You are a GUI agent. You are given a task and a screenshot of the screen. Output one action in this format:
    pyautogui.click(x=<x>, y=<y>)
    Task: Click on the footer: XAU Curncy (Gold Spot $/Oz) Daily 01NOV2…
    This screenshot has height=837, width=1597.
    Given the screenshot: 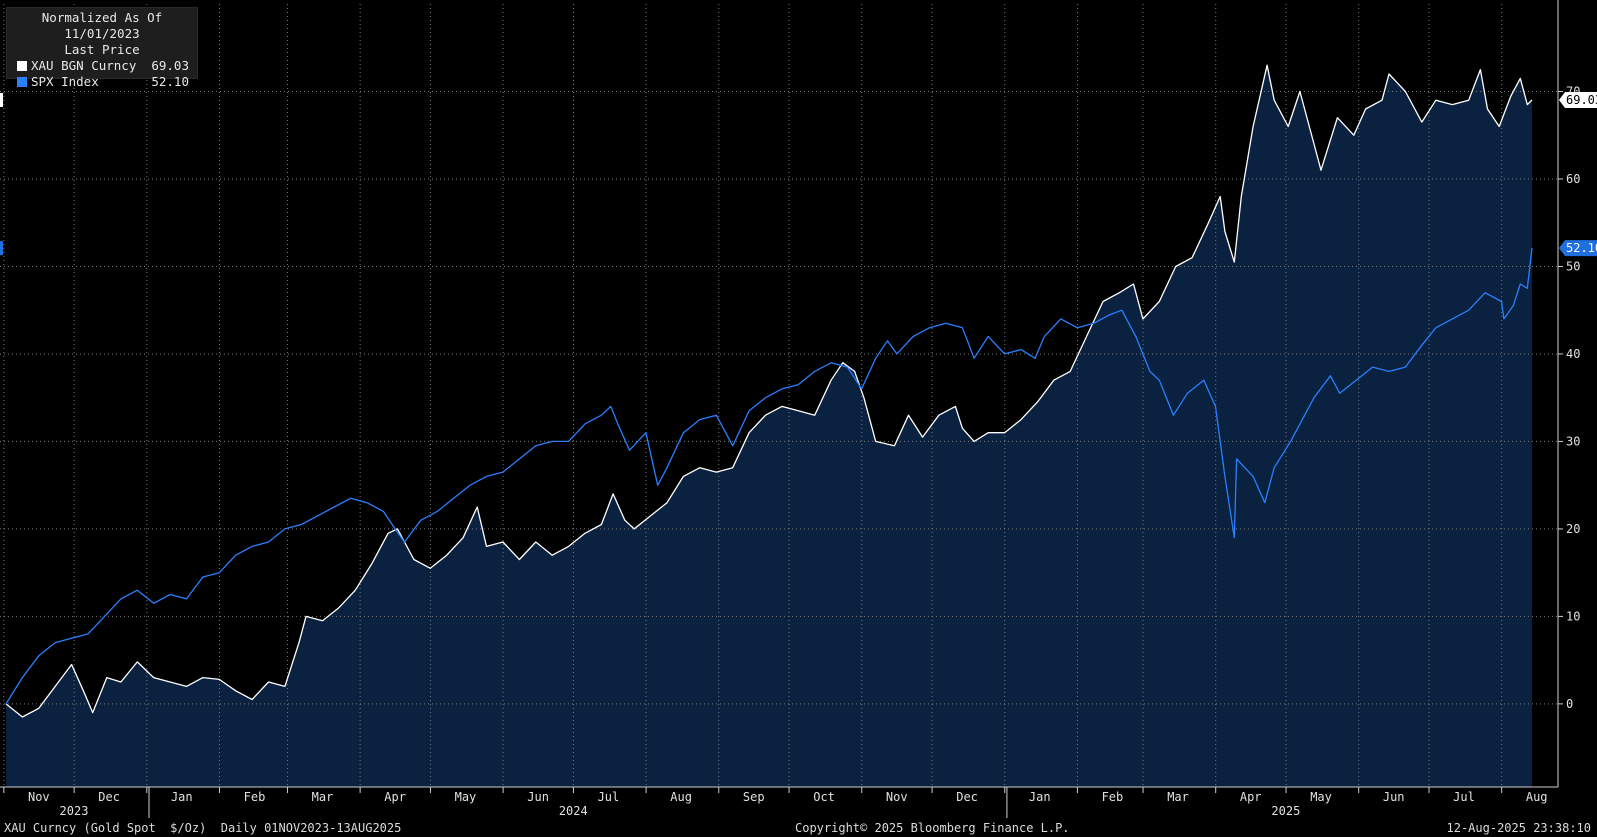 What is the action you would take?
    pyautogui.click(x=798, y=828)
    